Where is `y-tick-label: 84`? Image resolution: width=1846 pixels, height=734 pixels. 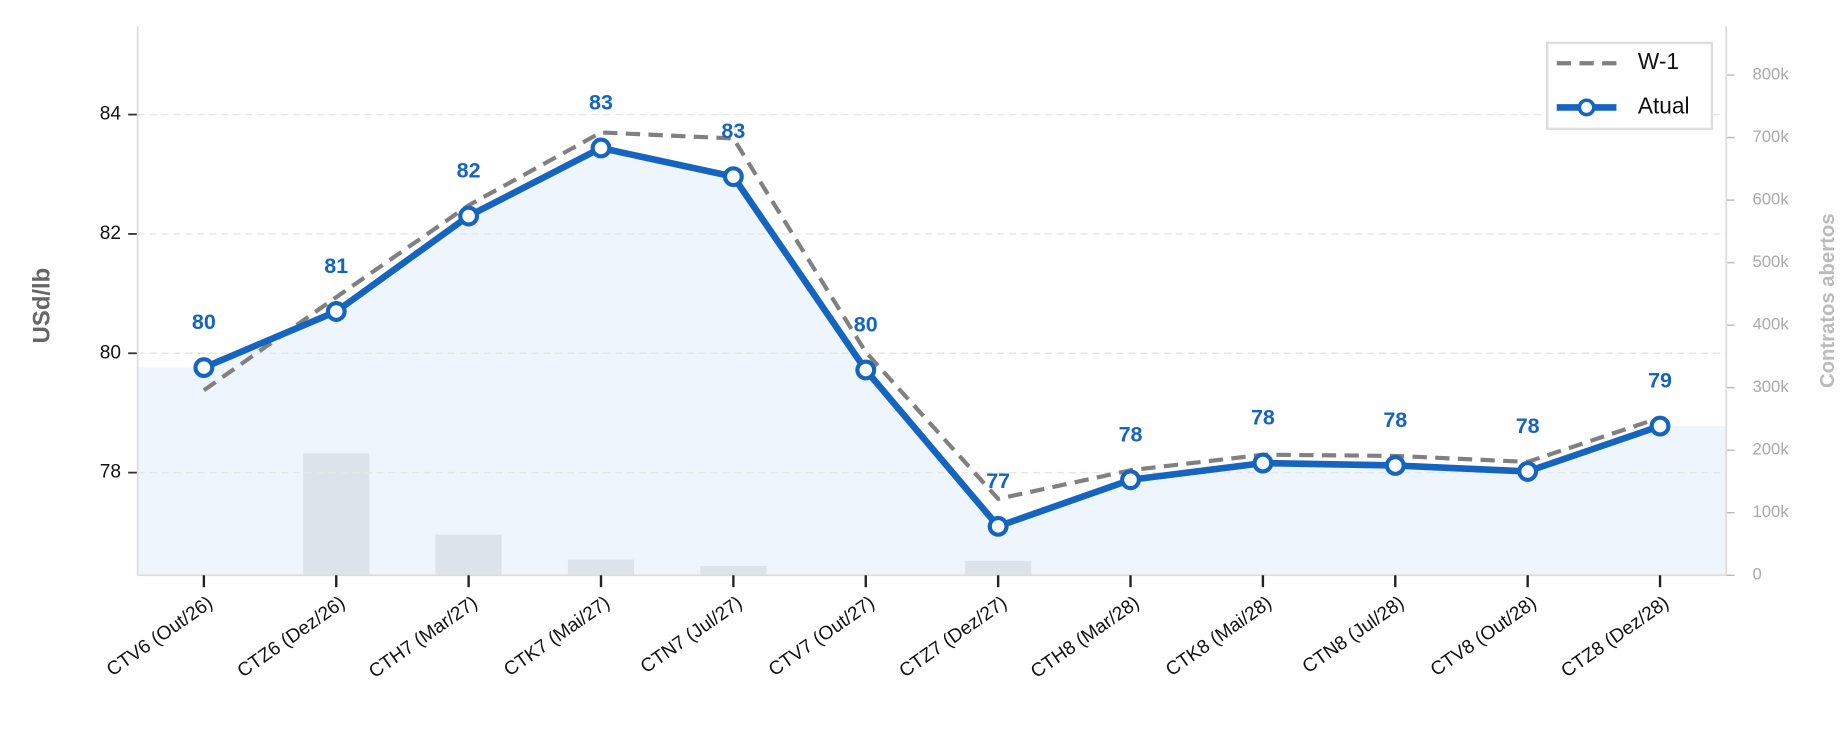 y-tick-label: 84 is located at coordinates (111, 114).